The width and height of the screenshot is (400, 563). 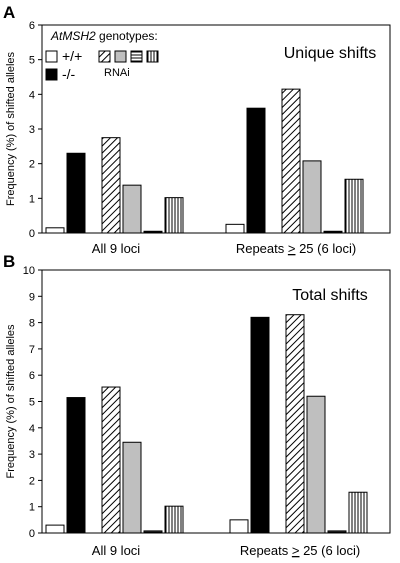 I want to click on y-tick-label: 8, so click(x=32, y=324).